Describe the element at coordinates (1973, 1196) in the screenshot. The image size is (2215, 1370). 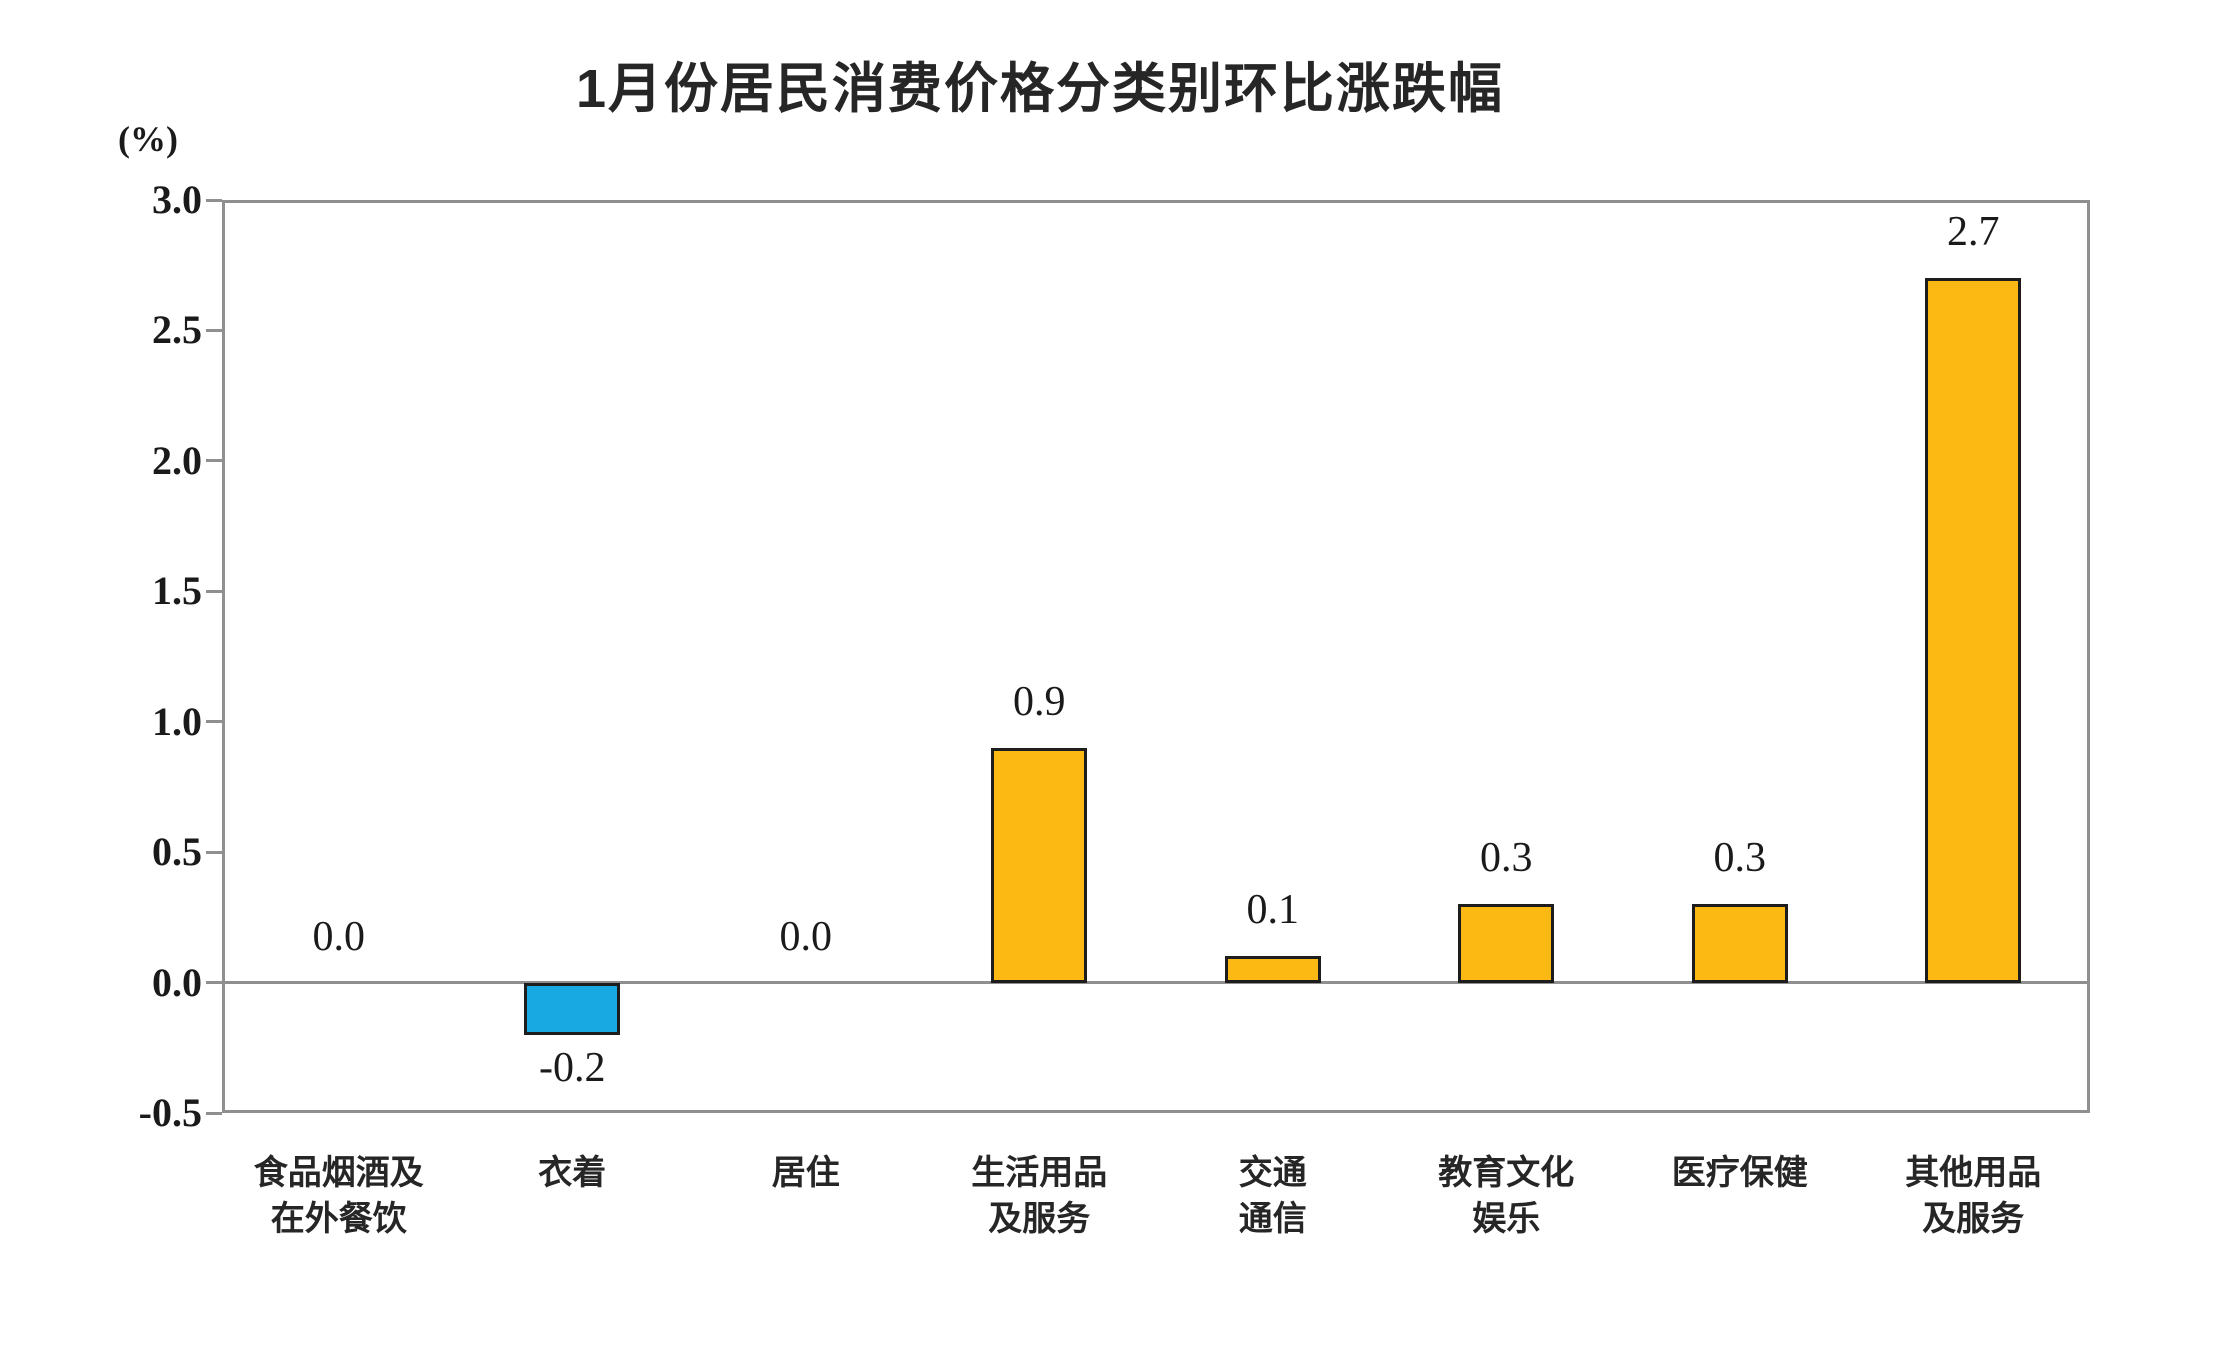
I see `x-axis-category-label: 其他用品 及服务` at that location.